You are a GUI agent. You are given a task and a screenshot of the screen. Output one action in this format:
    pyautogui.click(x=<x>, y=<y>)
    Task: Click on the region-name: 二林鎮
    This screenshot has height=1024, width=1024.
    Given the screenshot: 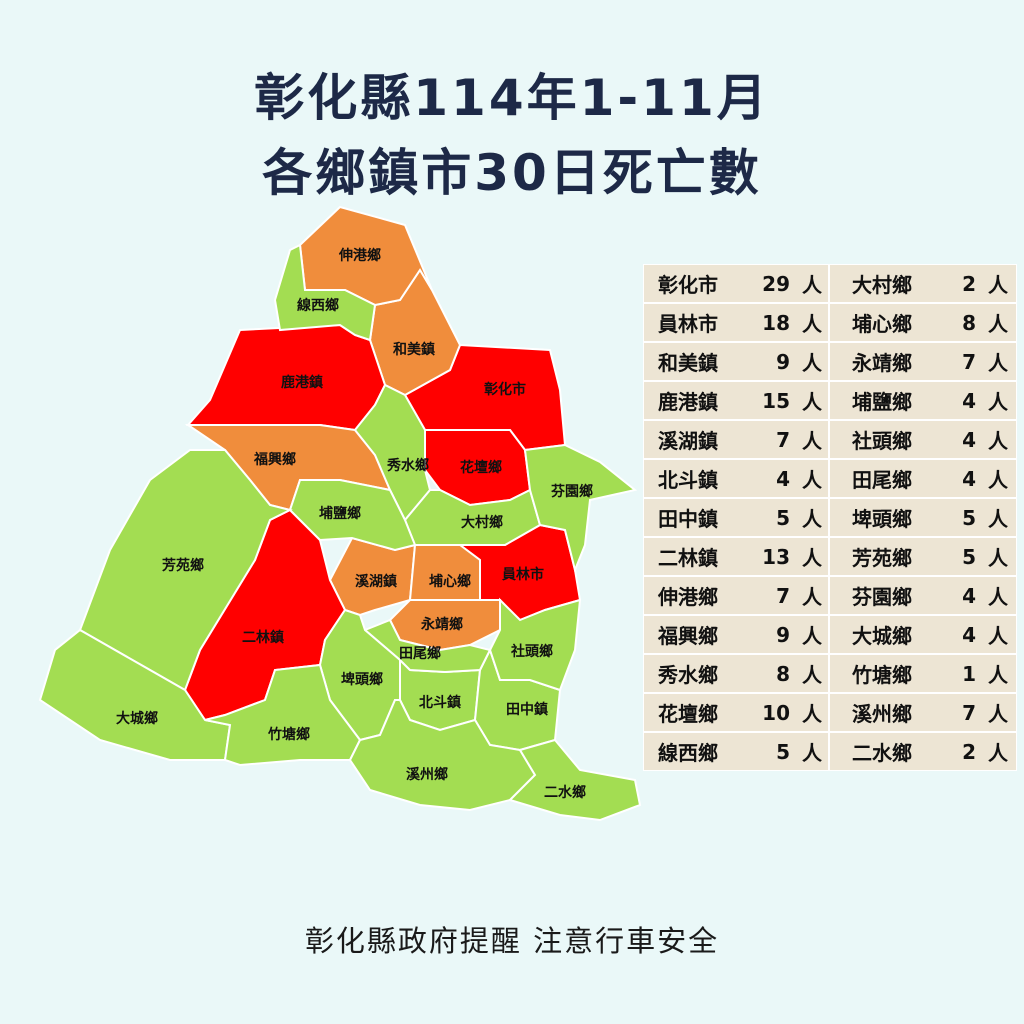 What is the action you would take?
    pyautogui.click(x=688, y=558)
    